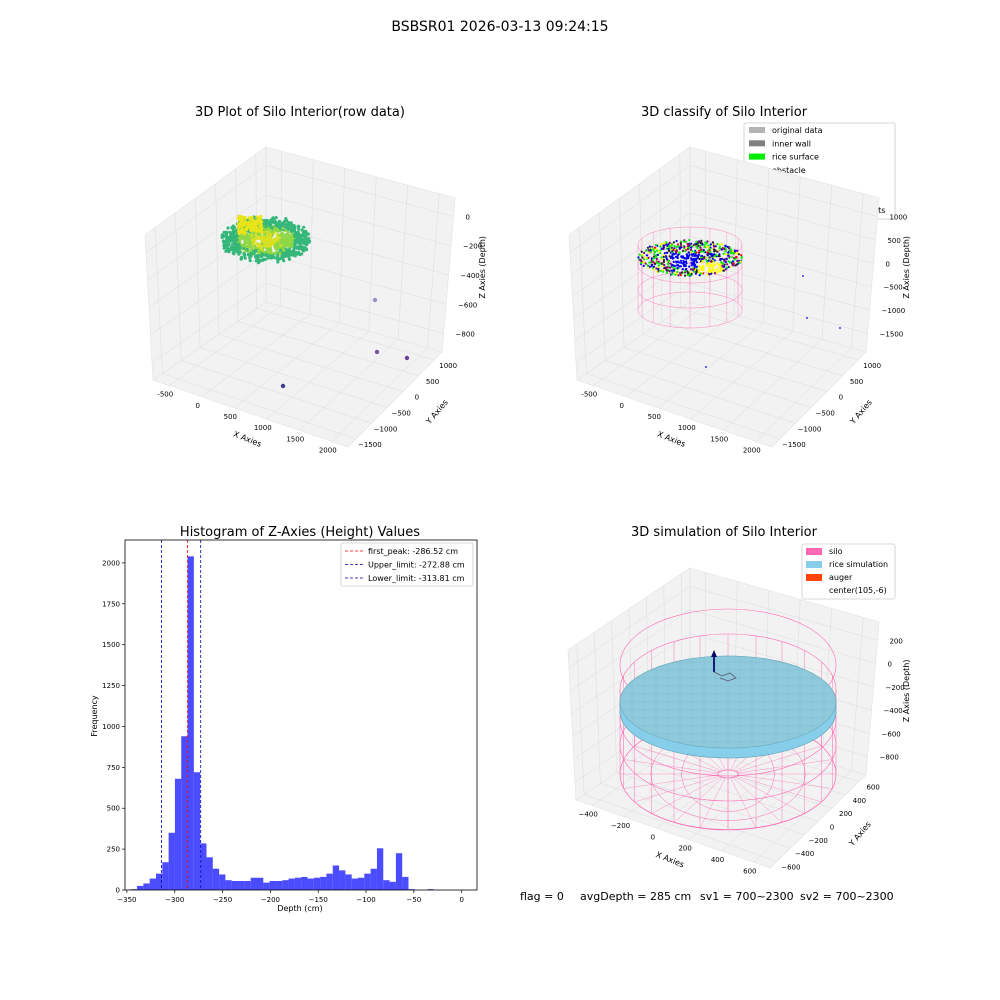 The height and width of the screenshot is (1000, 1000). Describe the element at coordinates (622, 406) in the screenshot. I see `cls-xtick: 0` at that location.